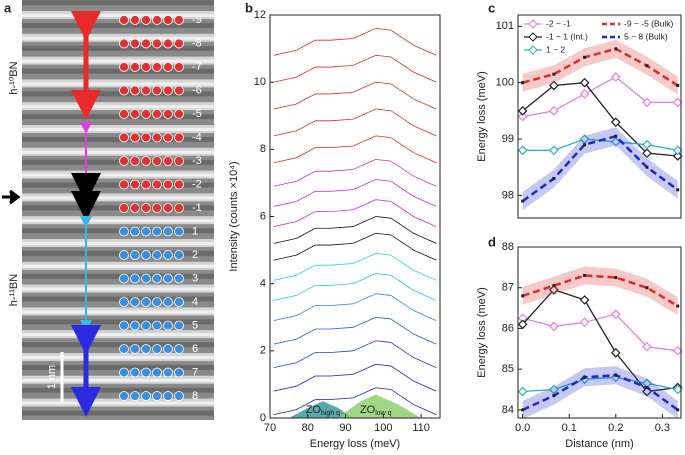 The width and height of the screenshot is (685, 455). What do you see at coordinates (195, 325) in the screenshot?
I see `layer-label: 5` at bounding box center [195, 325].